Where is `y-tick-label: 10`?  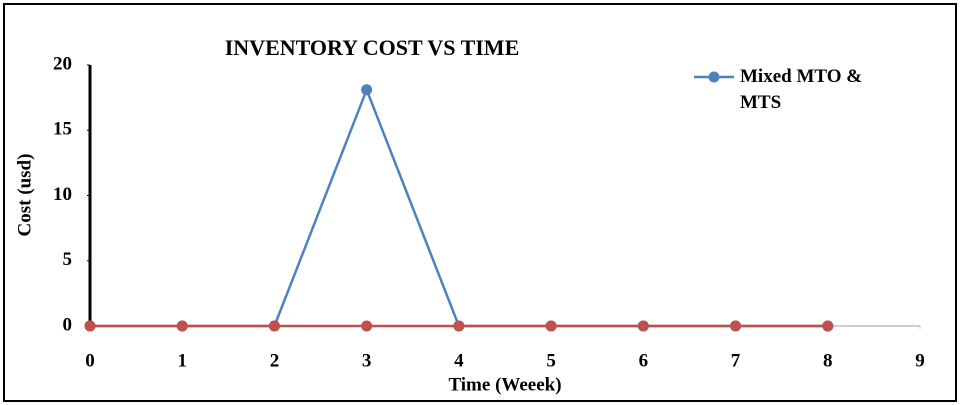 y-tick-label: 10 is located at coordinates (62, 194).